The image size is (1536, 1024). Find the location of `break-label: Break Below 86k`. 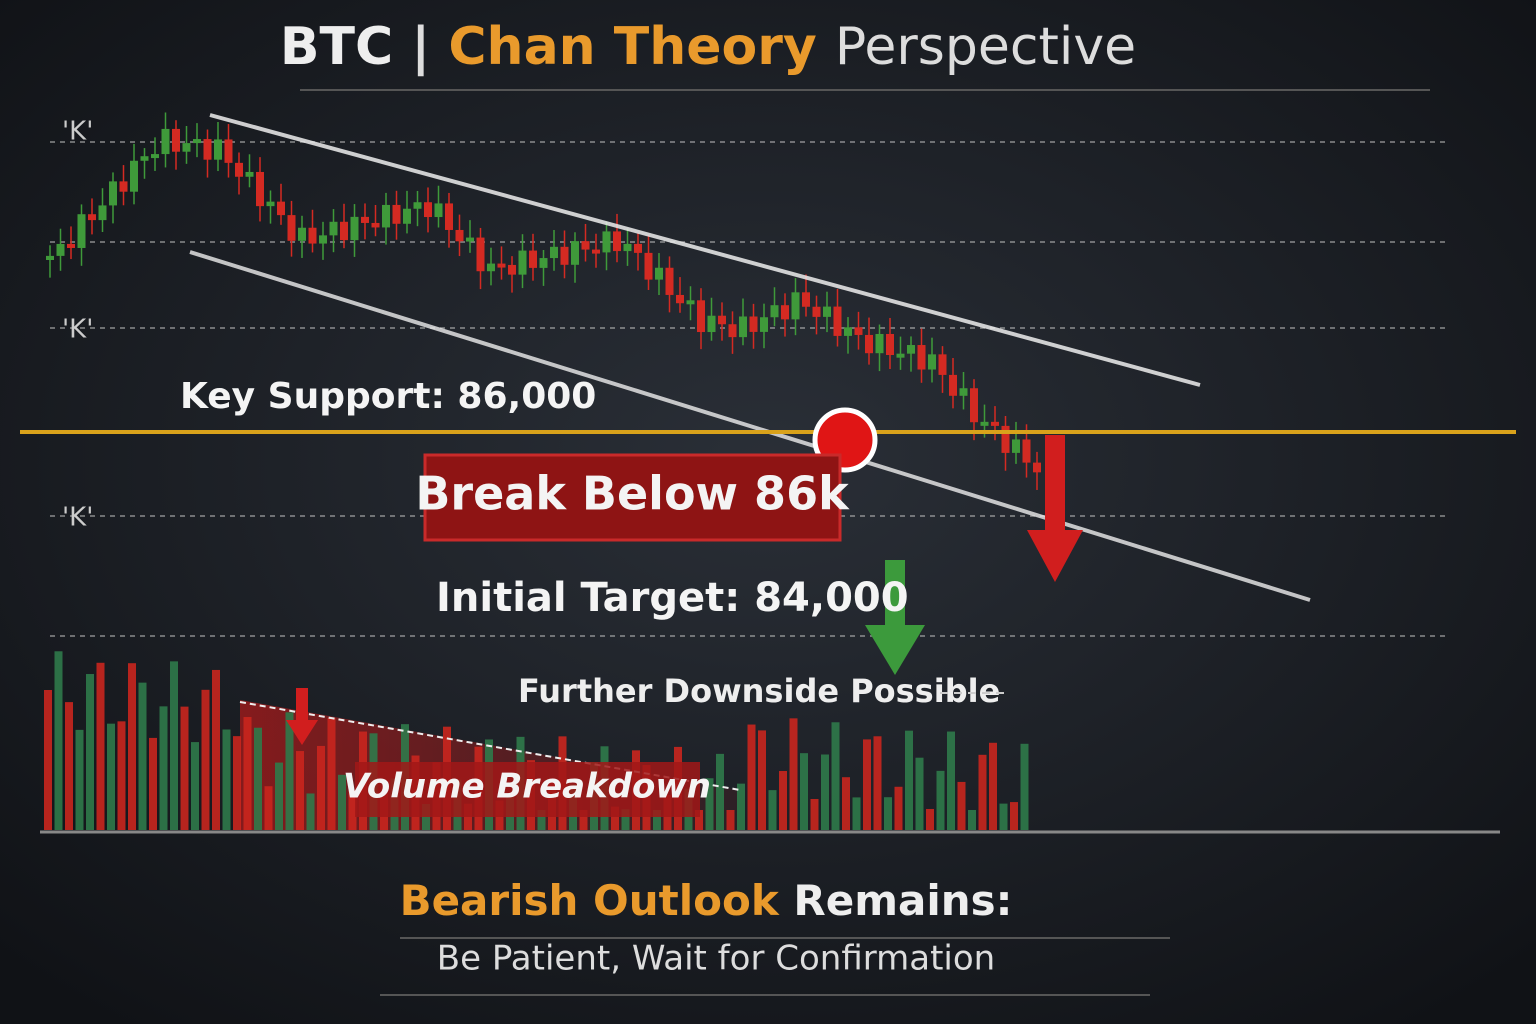

break-label: Break Below 86k is located at coordinates (632, 494).